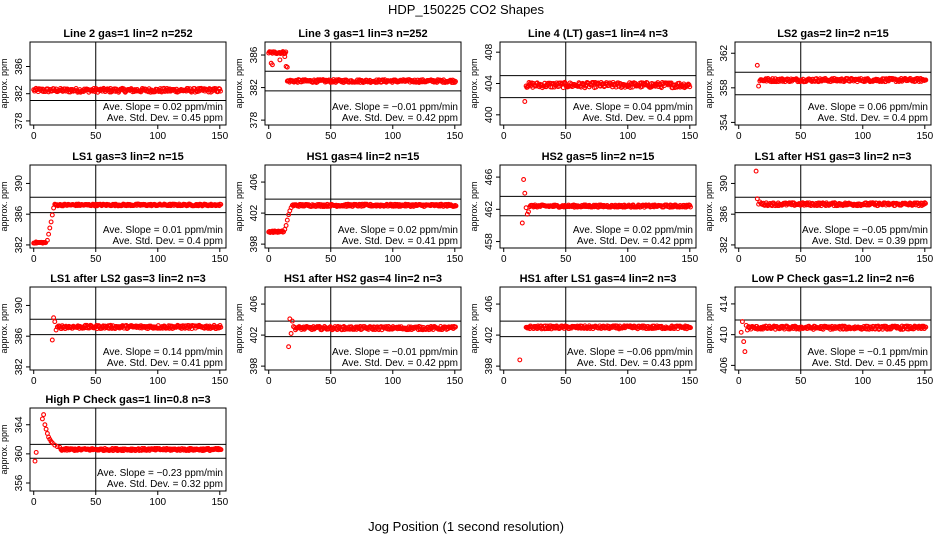 The width and height of the screenshot is (936, 540). I want to click on stats-annotation: Ave. Slope = 0.02 ppm/min, so click(398, 230).